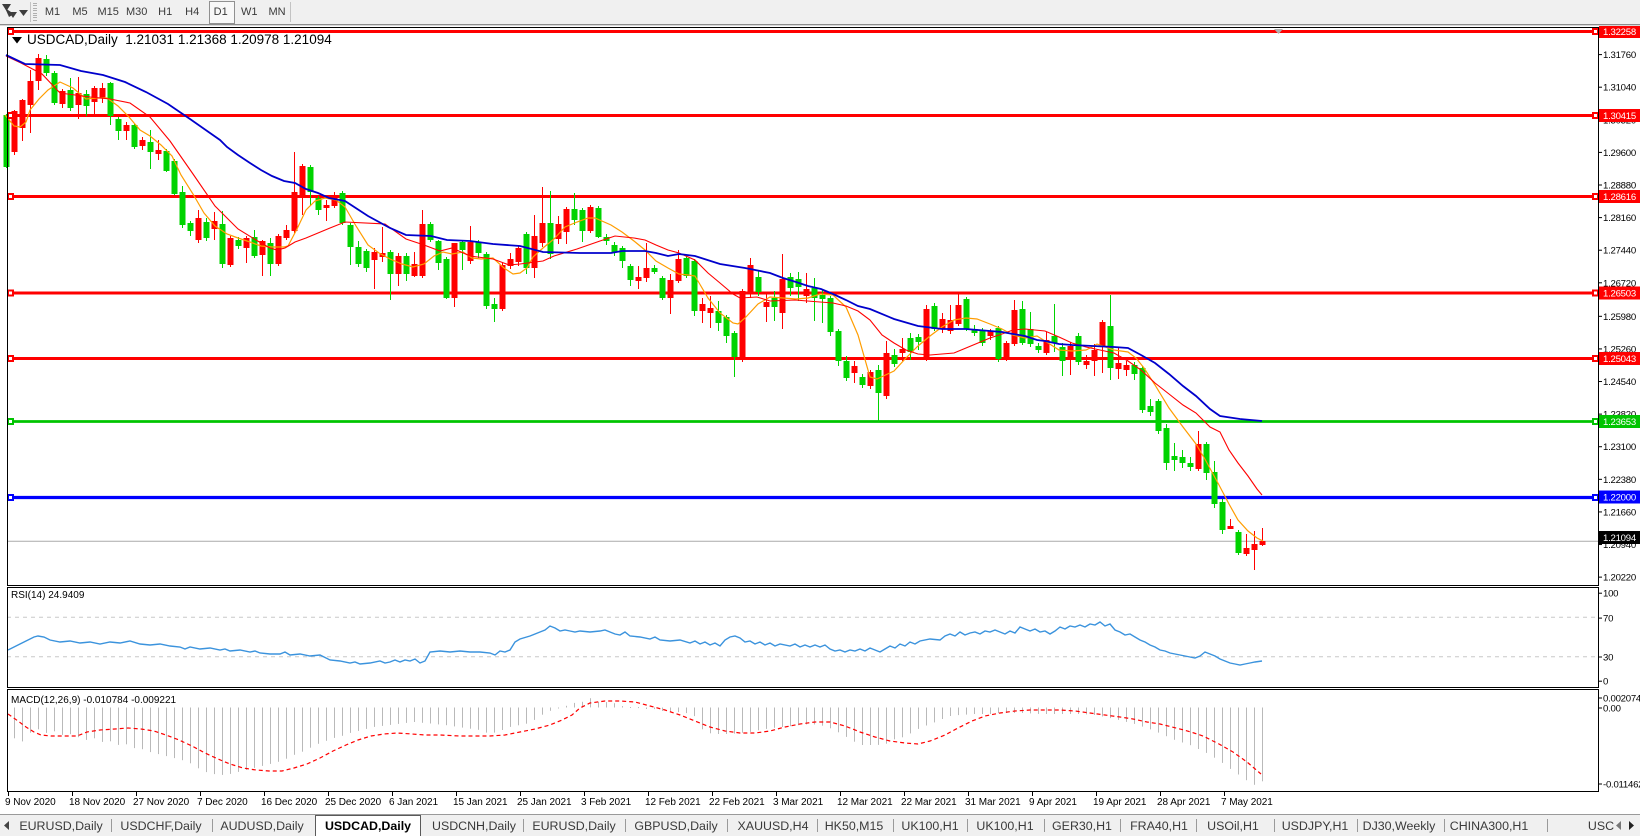  What do you see at coordinates (1621, 699) in the screenshot?
I see `svg-text: 0.002074` at bounding box center [1621, 699].